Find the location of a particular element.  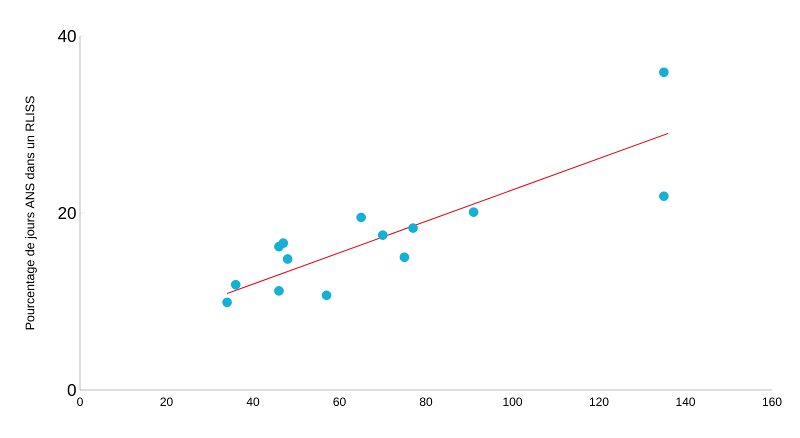

x-tick-label: 100 is located at coordinates (512, 402).